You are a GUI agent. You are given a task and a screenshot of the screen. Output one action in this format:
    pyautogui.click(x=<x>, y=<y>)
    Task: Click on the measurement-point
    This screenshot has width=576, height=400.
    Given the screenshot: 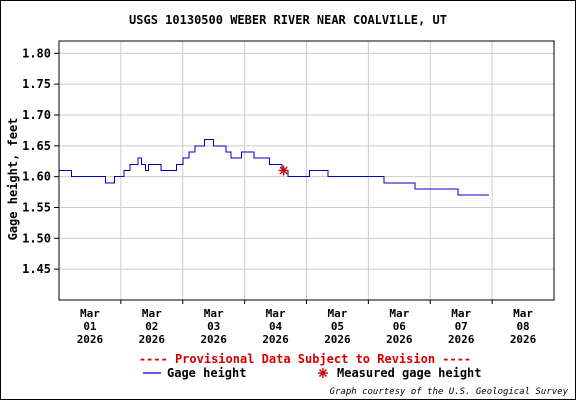 What is the action you would take?
    pyautogui.click(x=283, y=170)
    